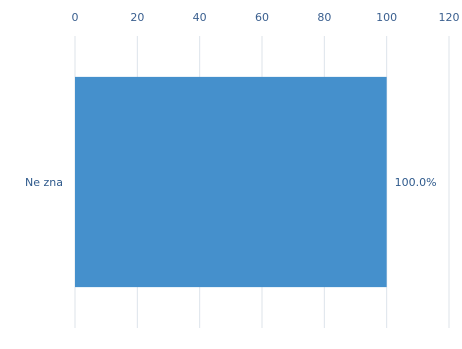 Image resolution: width=462 pixels, height=349 pixels. What do you see at coordinates (262, 17) in the screenshot?
I see `x-tick-label: 60` at bounding box center [262, 17].